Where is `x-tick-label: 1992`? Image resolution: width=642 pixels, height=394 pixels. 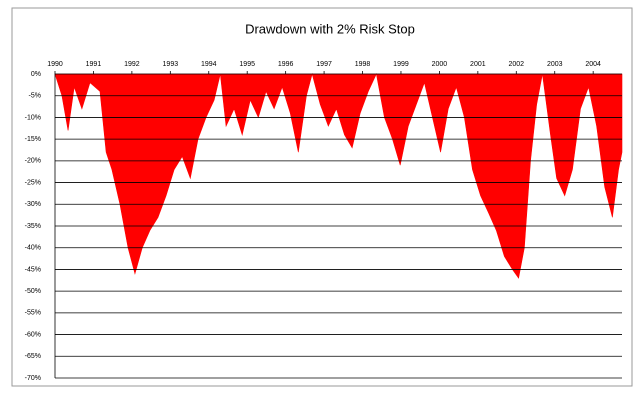
x-tick-label: 1992 is located at coordinates (132, 64).